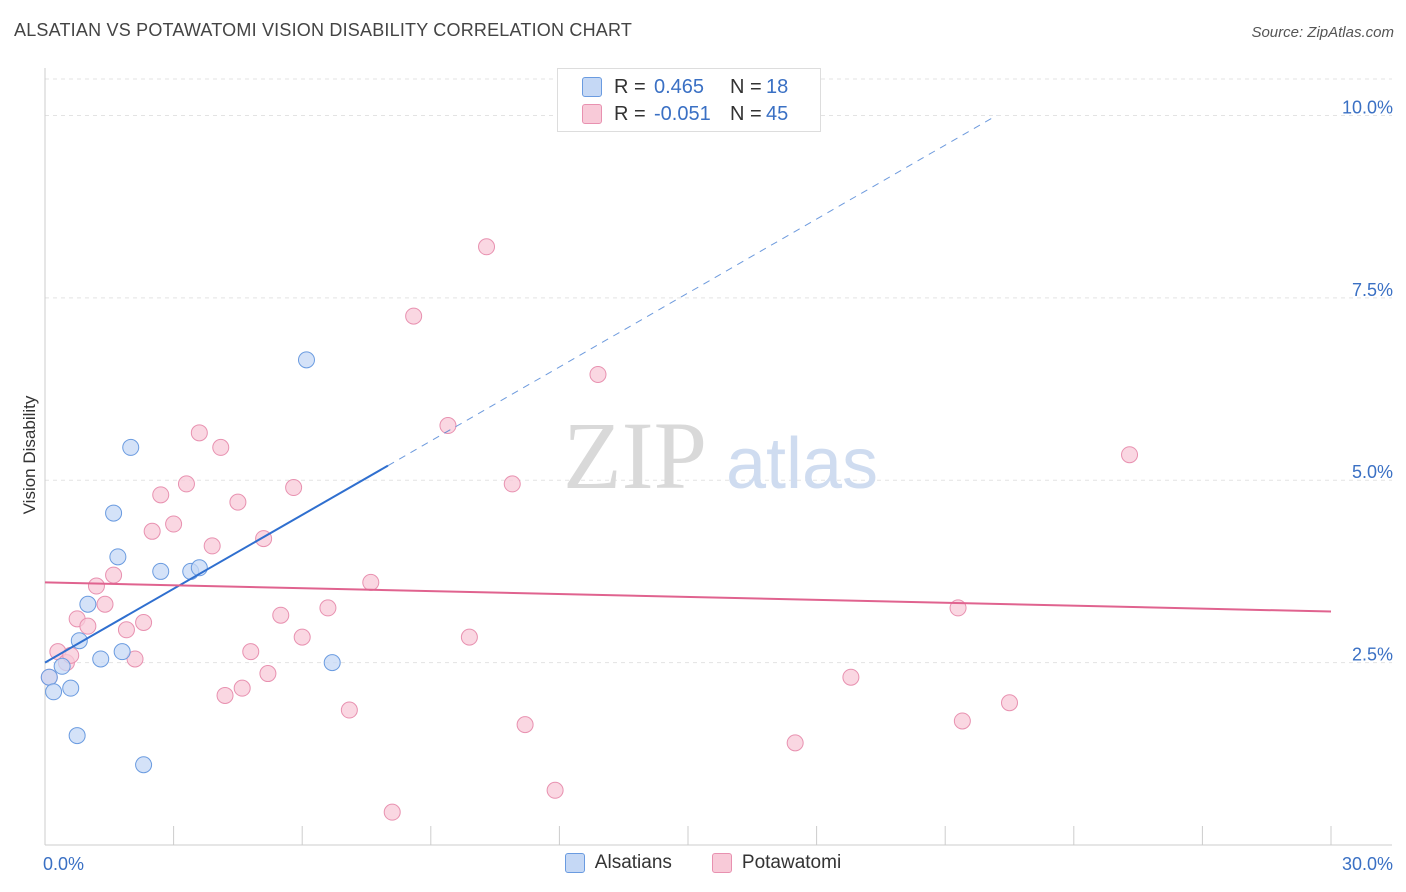 This screenshot has width=1406, height=892. Describe the element at coordinates (777, 113) in the screenshot. I see `legend-n-value: 45` at that location.